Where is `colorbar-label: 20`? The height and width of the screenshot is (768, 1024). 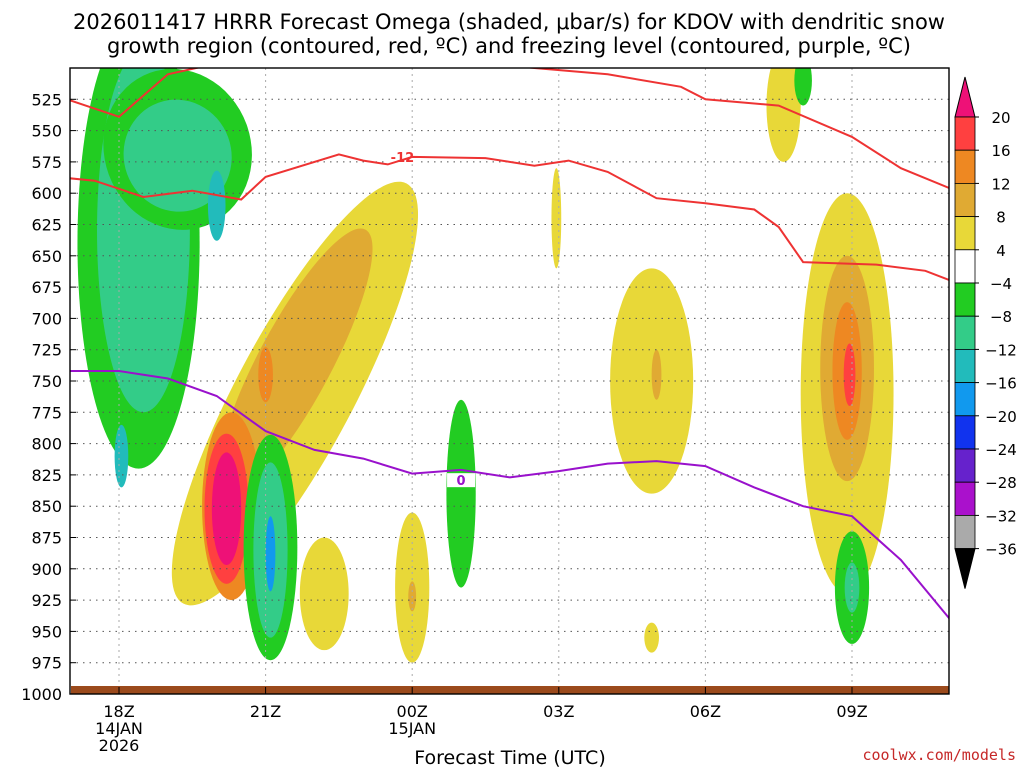
colorbar-label: 20 is located at coordinates (1000, 118).